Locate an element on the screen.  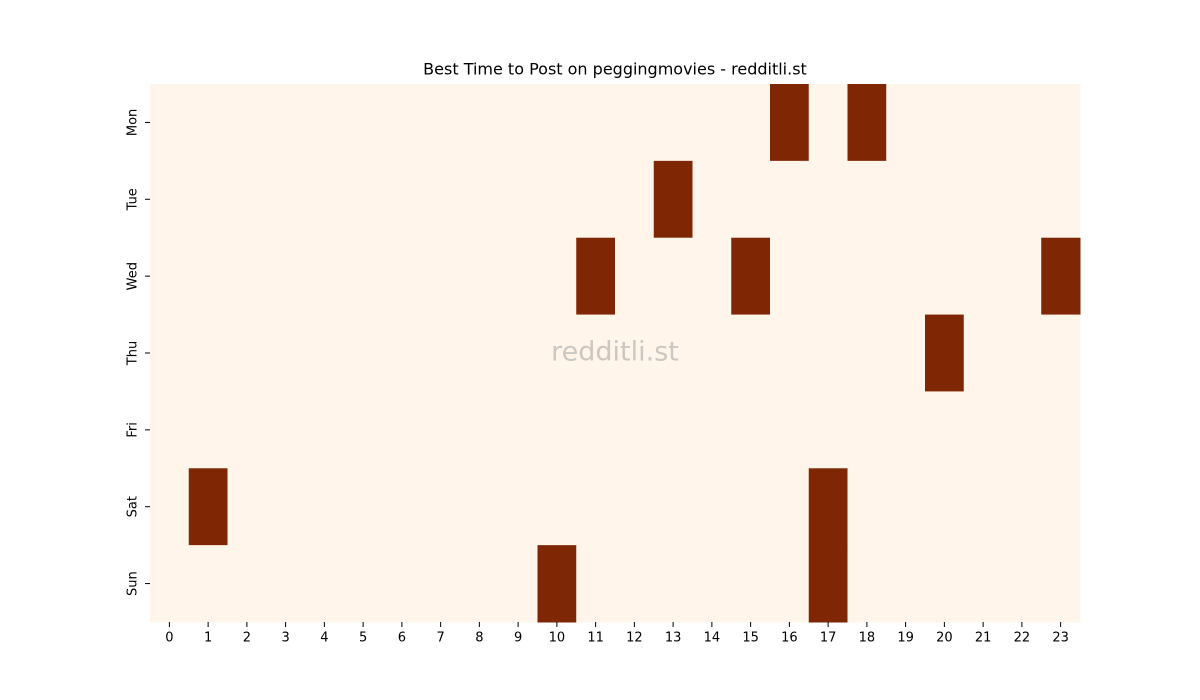
y-tick-label: Mon is located at coordinates (133, 122).